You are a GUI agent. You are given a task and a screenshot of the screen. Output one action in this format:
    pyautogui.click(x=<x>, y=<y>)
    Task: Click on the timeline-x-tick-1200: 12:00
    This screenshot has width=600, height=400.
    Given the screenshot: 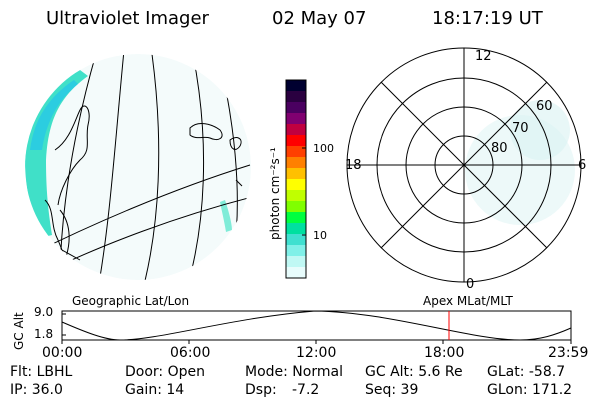 What is the action you would take?
    pyautogui.click(x=316, y=353)
    